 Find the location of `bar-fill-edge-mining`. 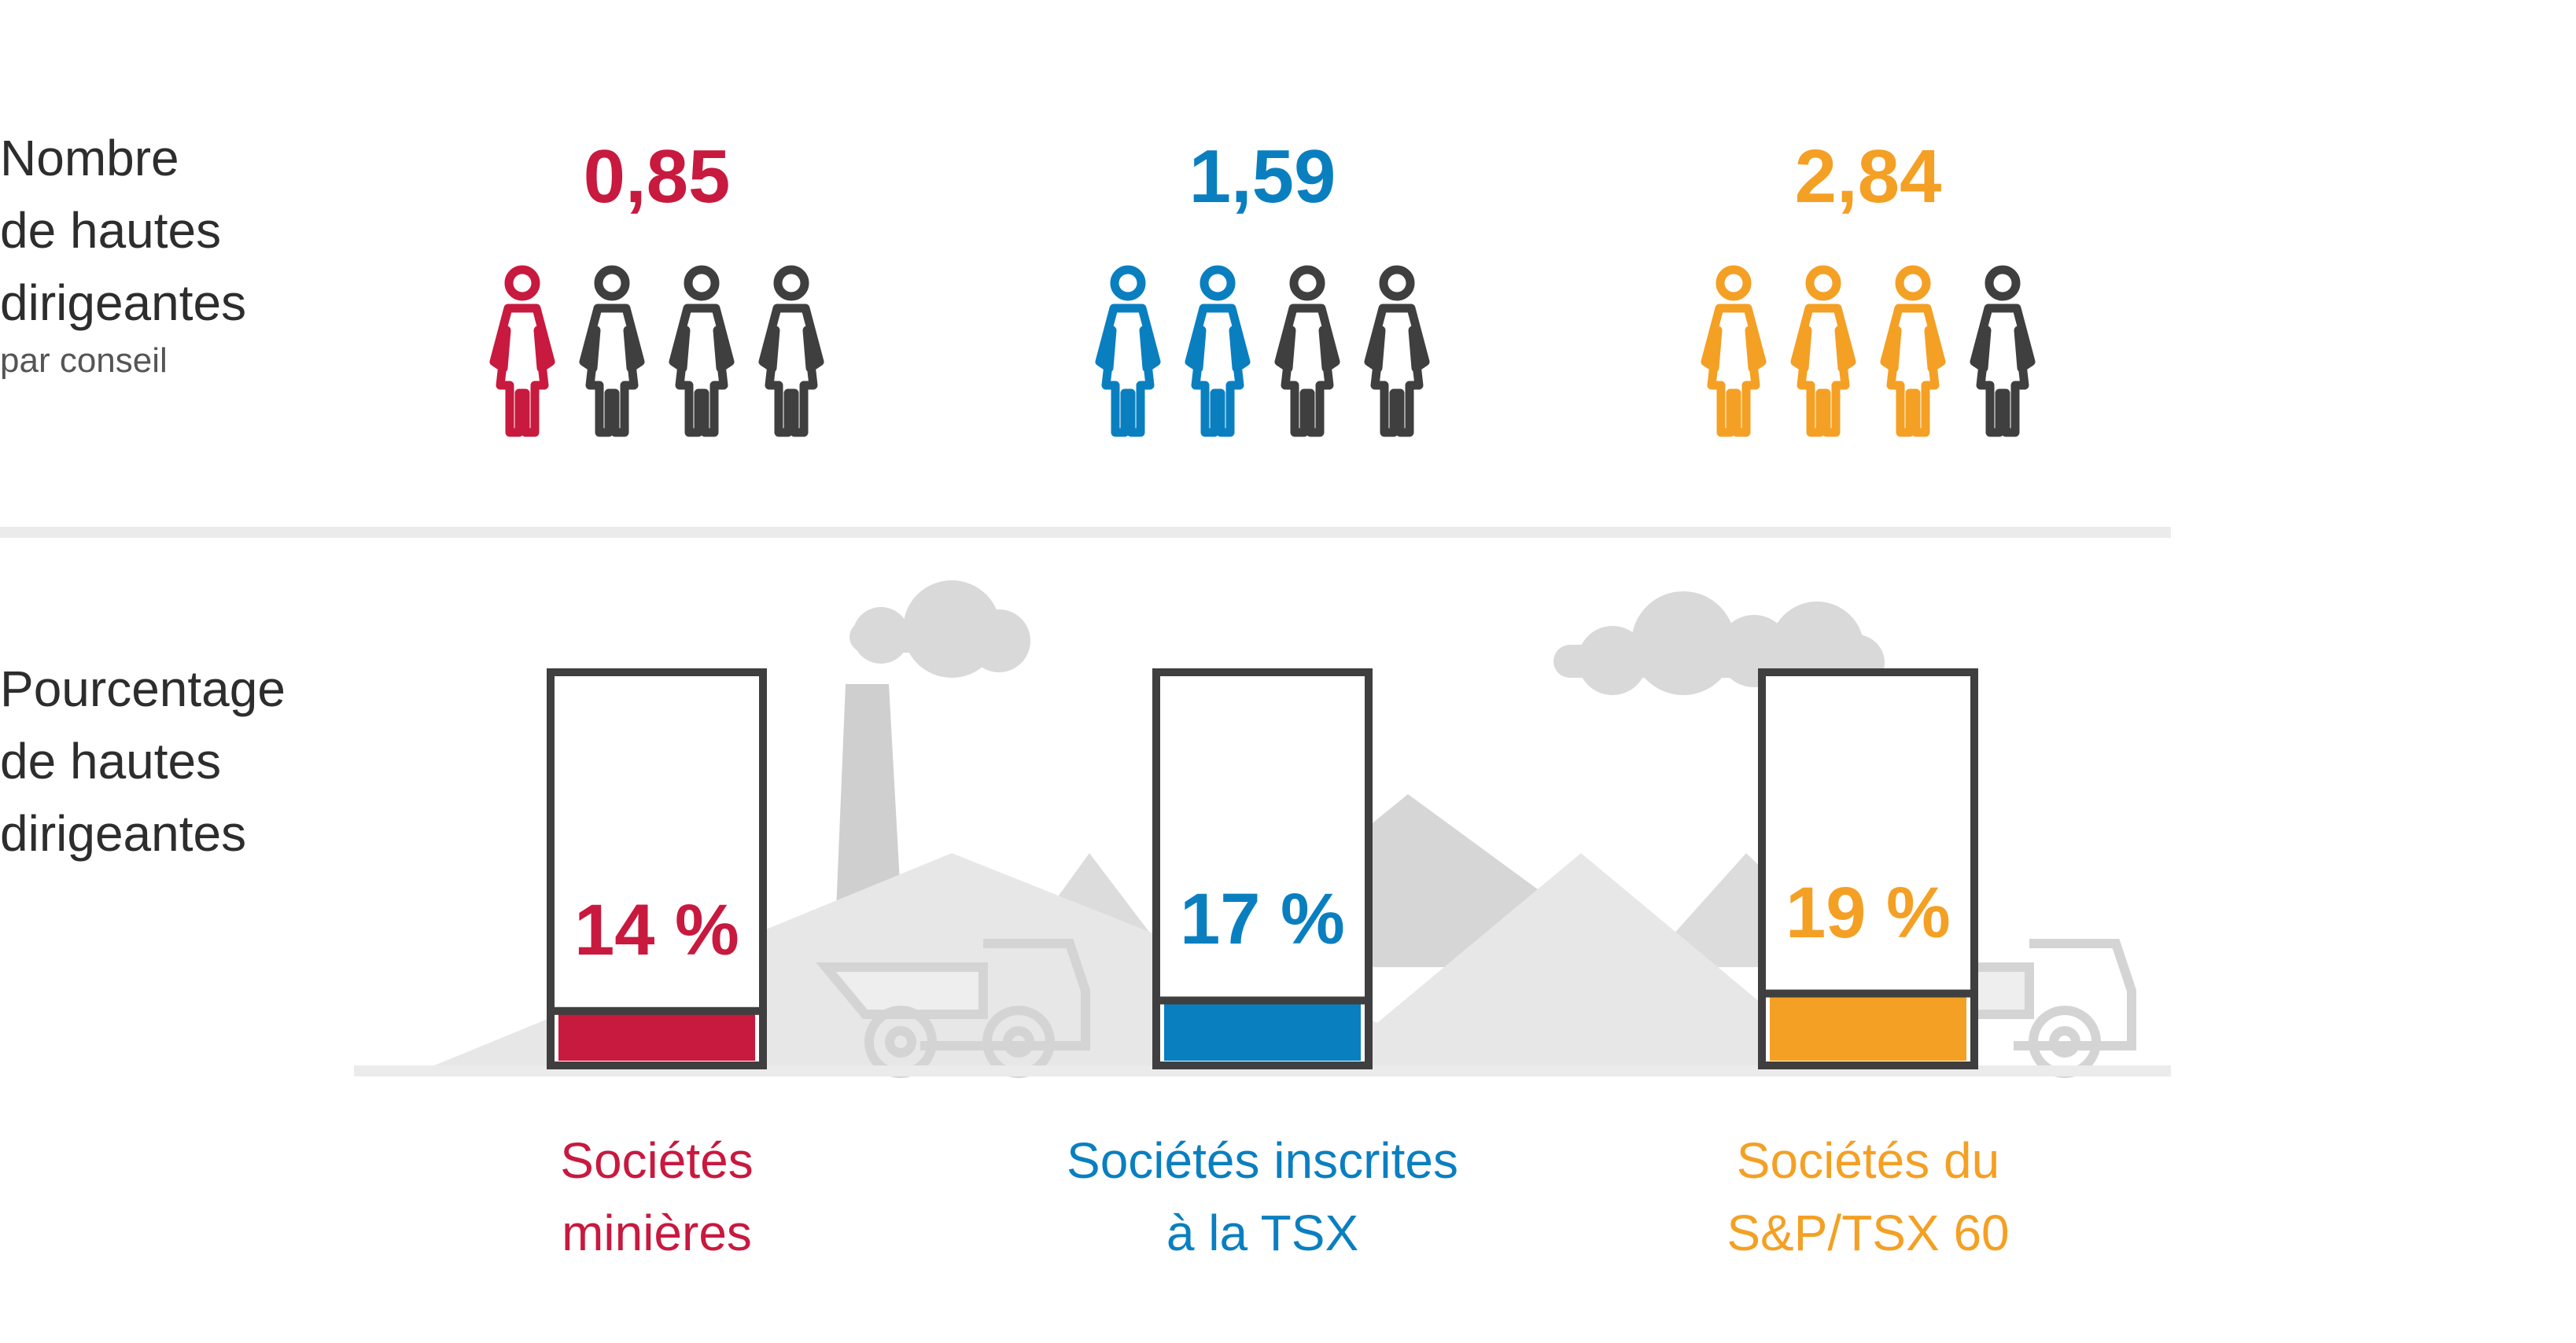

bar-fill-edge-mining is located at coordinates (657, 1010).